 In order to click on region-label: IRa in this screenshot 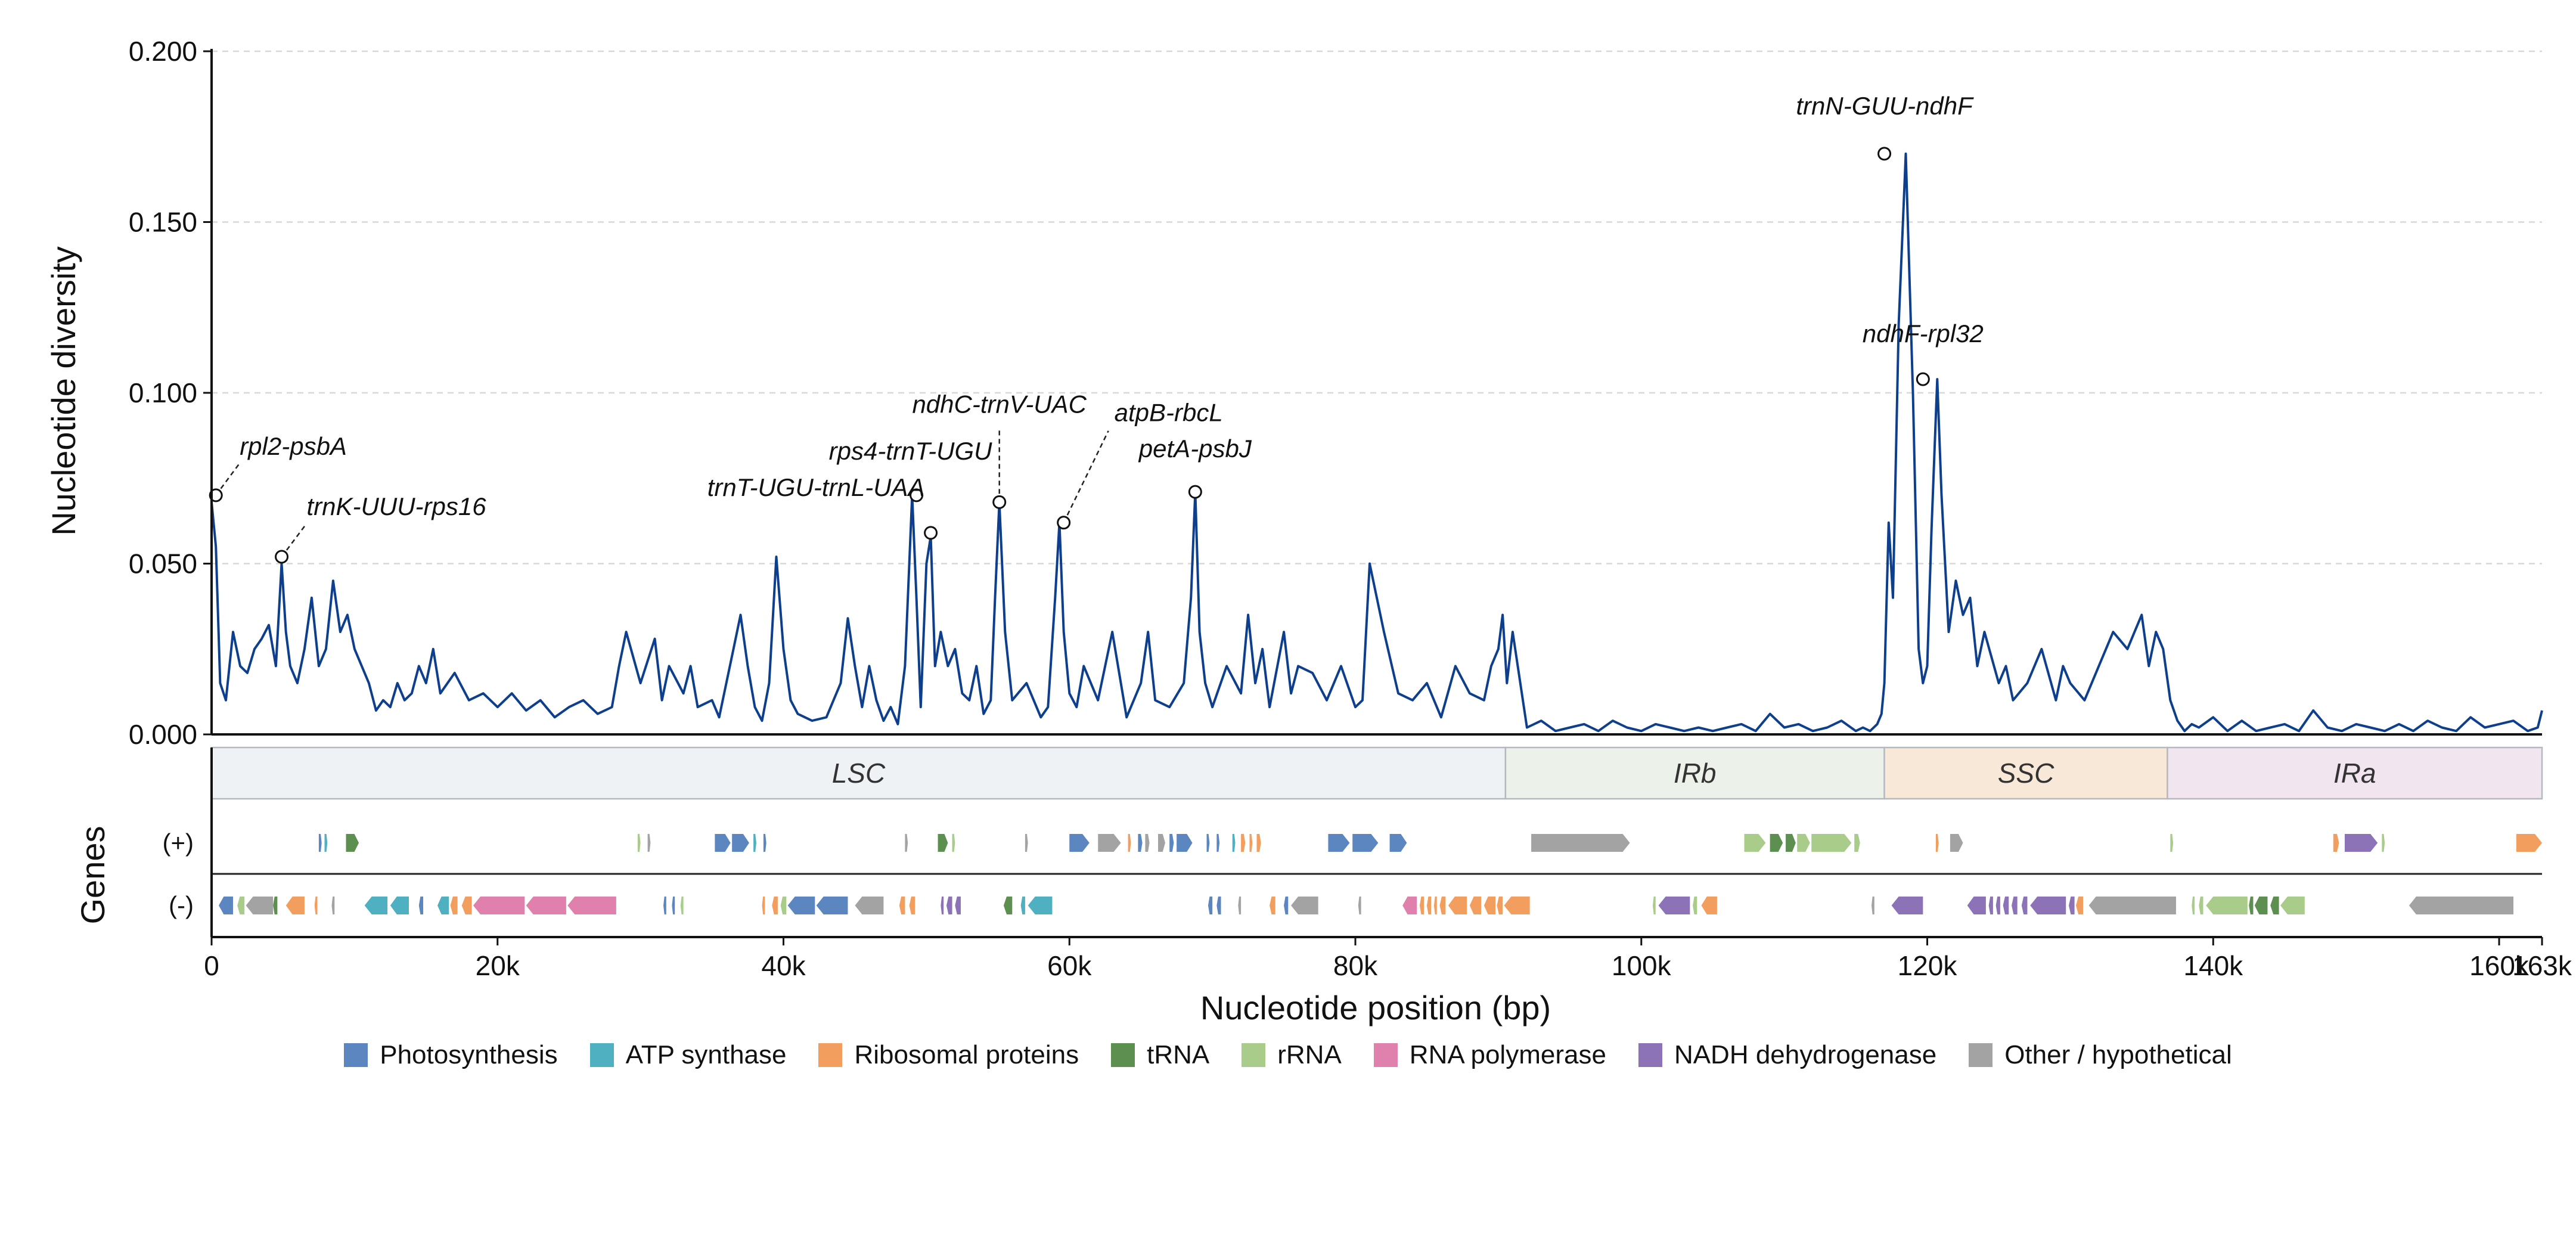, I will do `click(2355, 773)`.